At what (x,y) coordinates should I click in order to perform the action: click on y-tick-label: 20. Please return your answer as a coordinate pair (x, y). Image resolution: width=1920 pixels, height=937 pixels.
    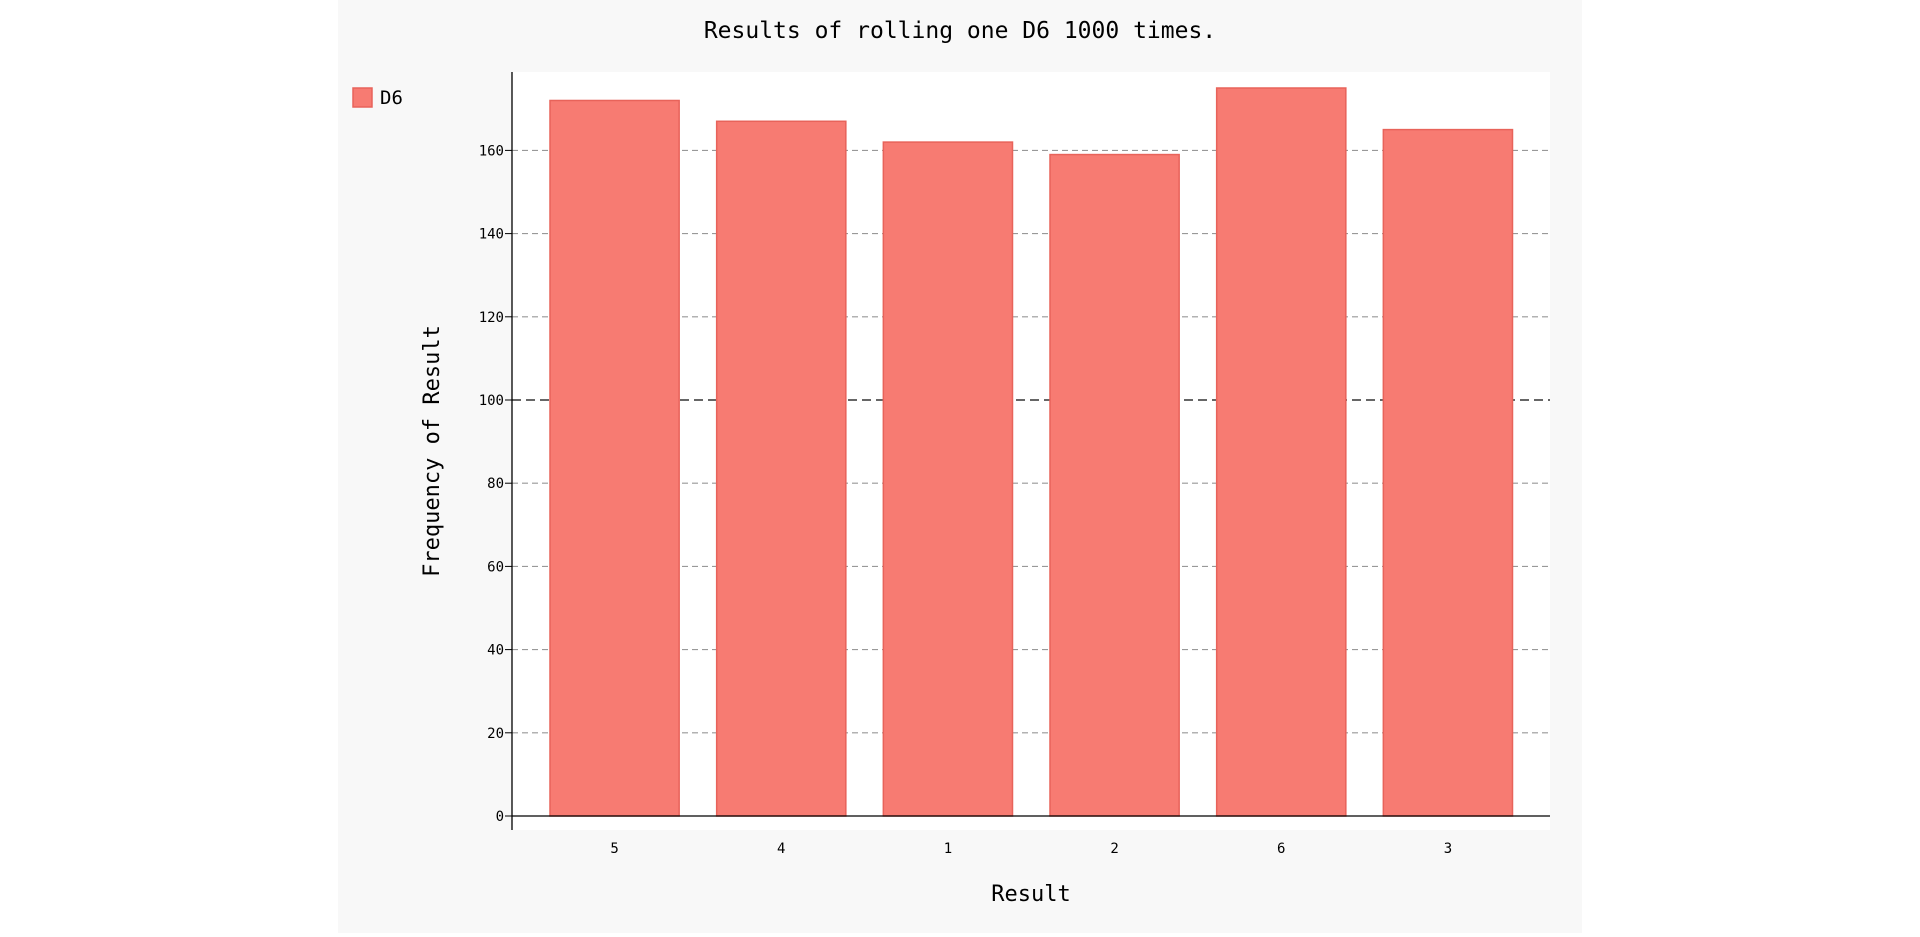
    Looking at the image, I should click on (495, 734).